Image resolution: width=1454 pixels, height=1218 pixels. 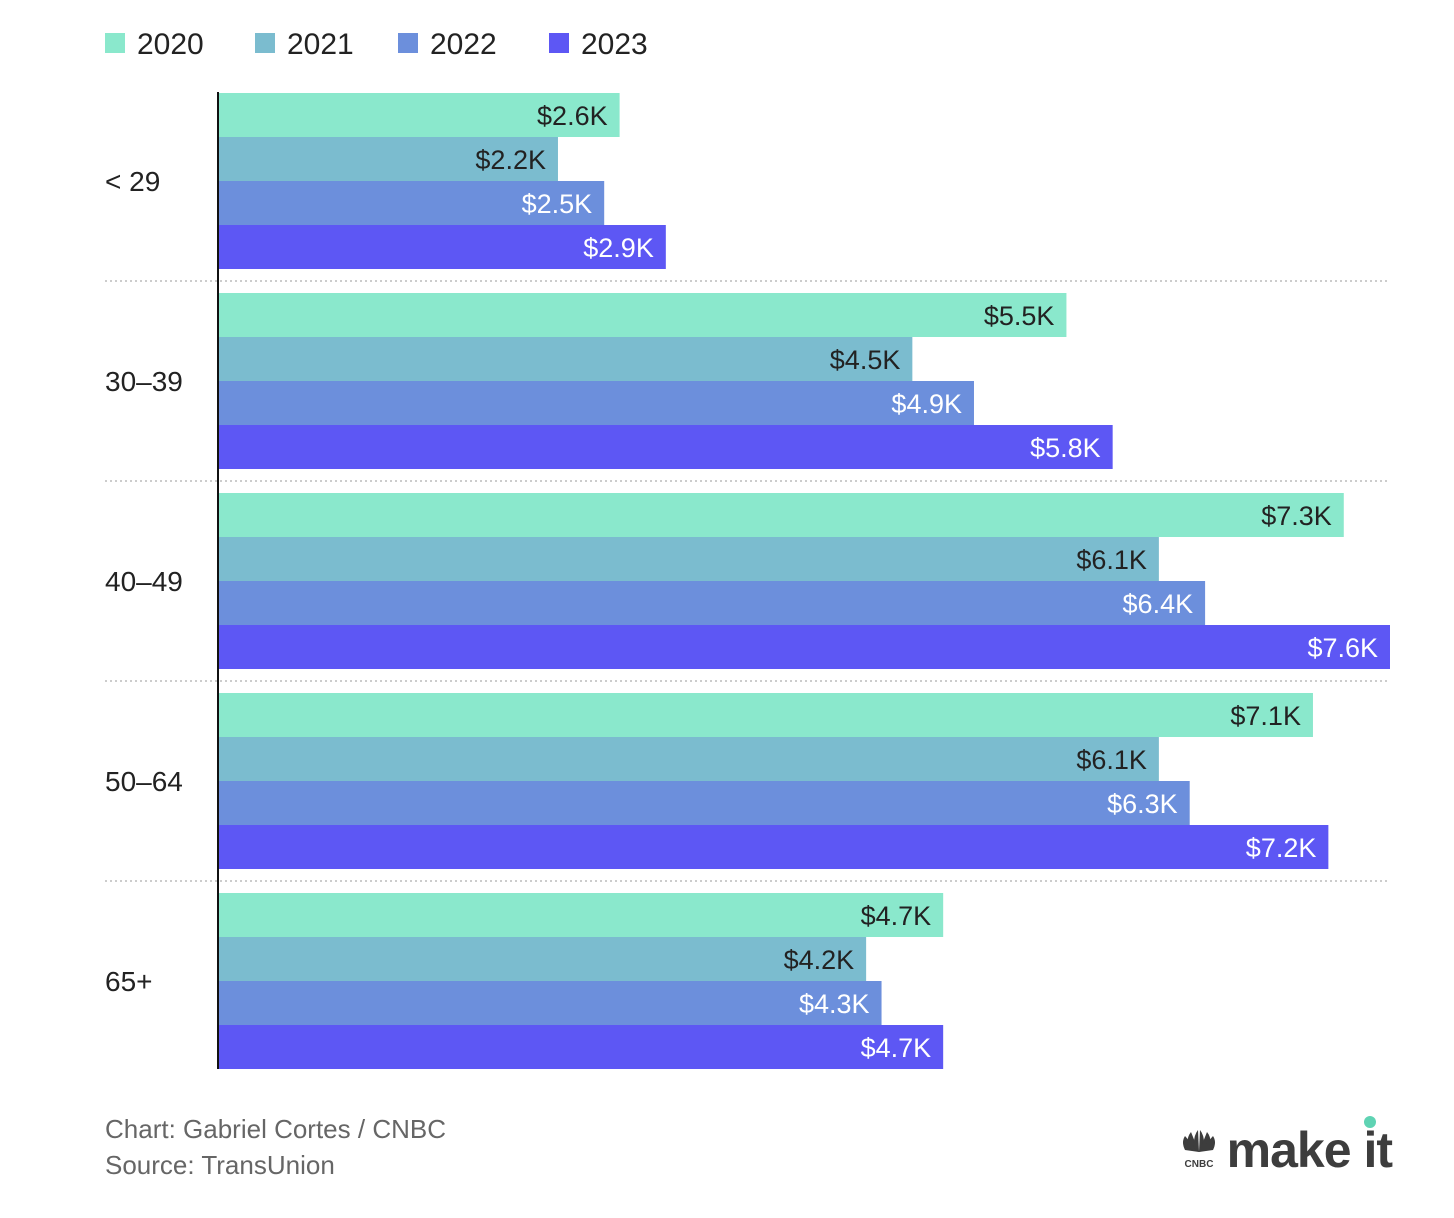 What do you see at coordinates (819, 960) in the screenshot?
I see `bar-value-label: $4.2K` at bounding box center [819, 960].